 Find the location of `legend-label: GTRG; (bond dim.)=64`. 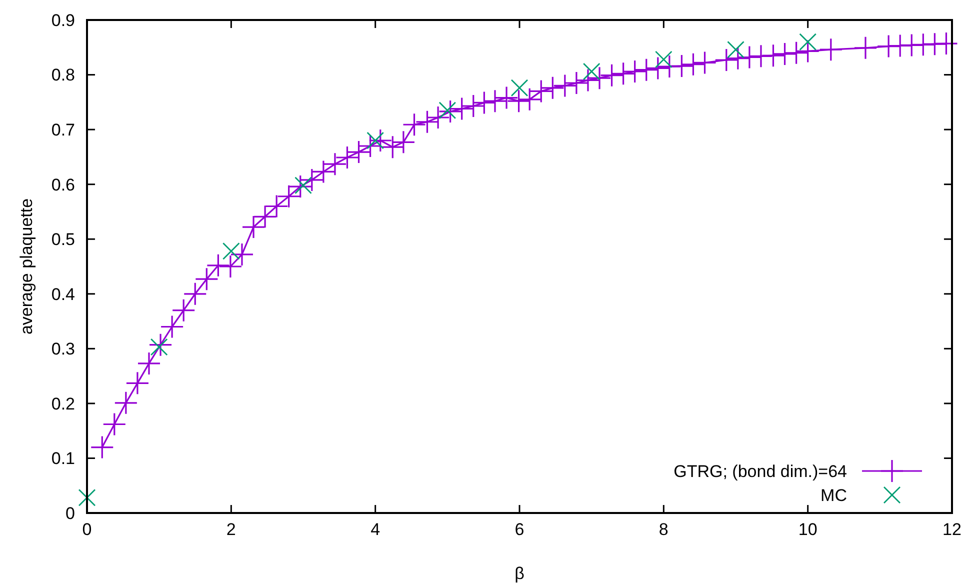

legend-label: GTRG; (bond dim.)=64 is located at coordinates (760, 471).